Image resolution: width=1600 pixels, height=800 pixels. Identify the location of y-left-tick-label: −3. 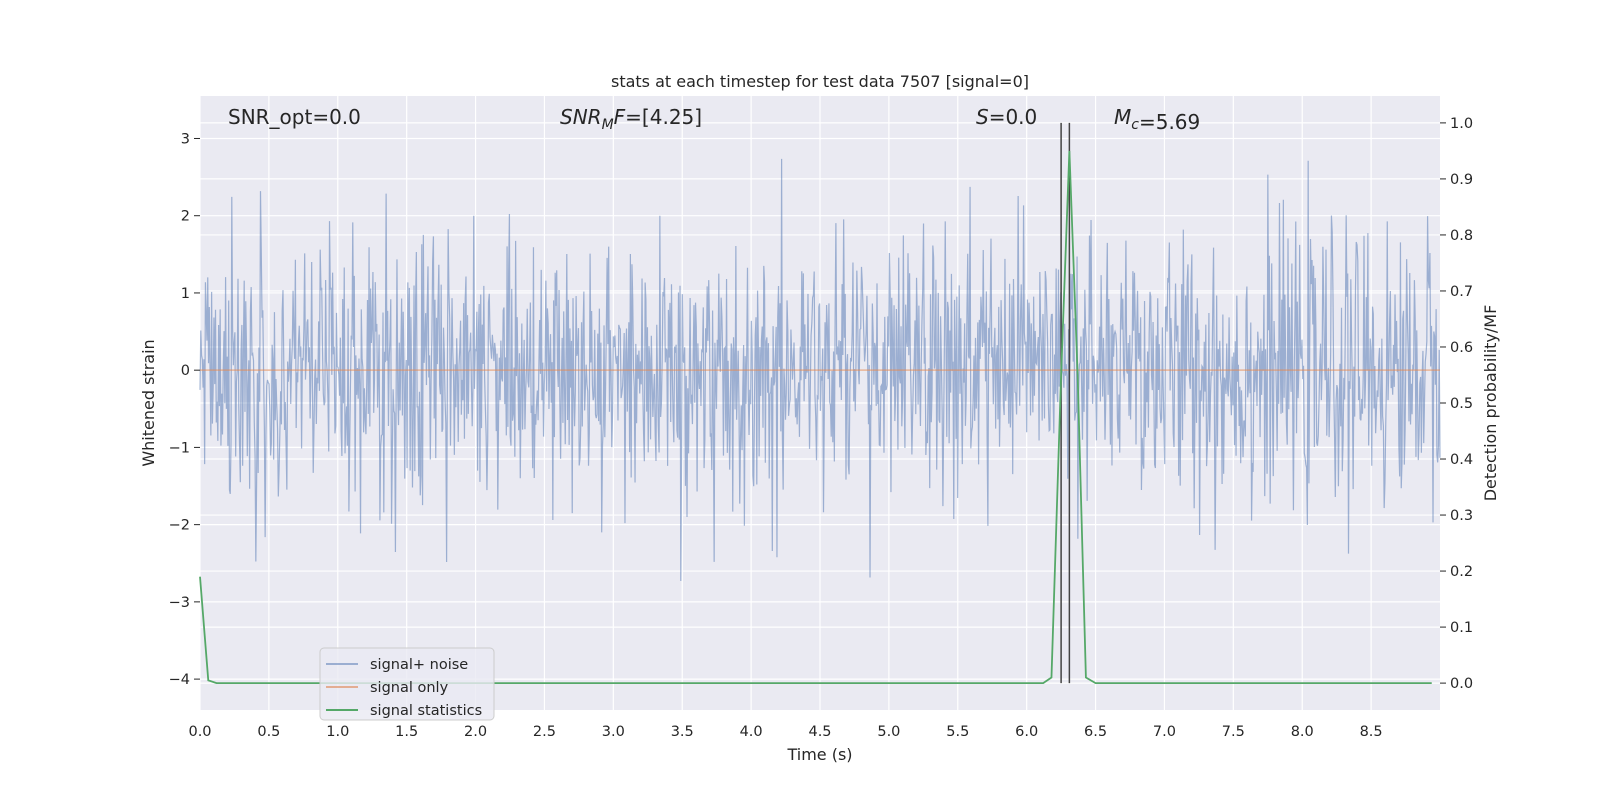
(179, 603).